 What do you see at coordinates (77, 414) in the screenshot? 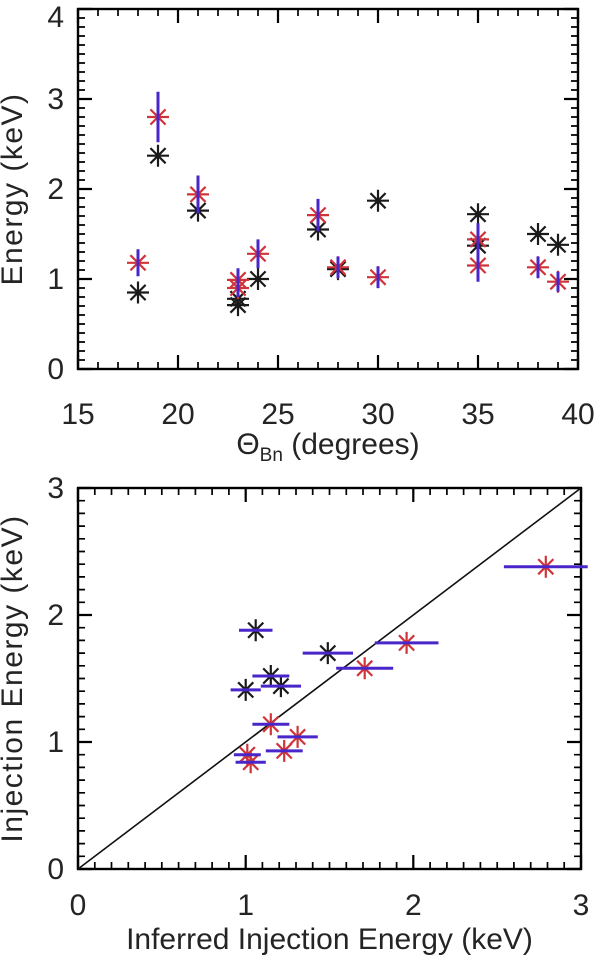
I see `x-tick-label: 15` at bounding box center [77, 414].